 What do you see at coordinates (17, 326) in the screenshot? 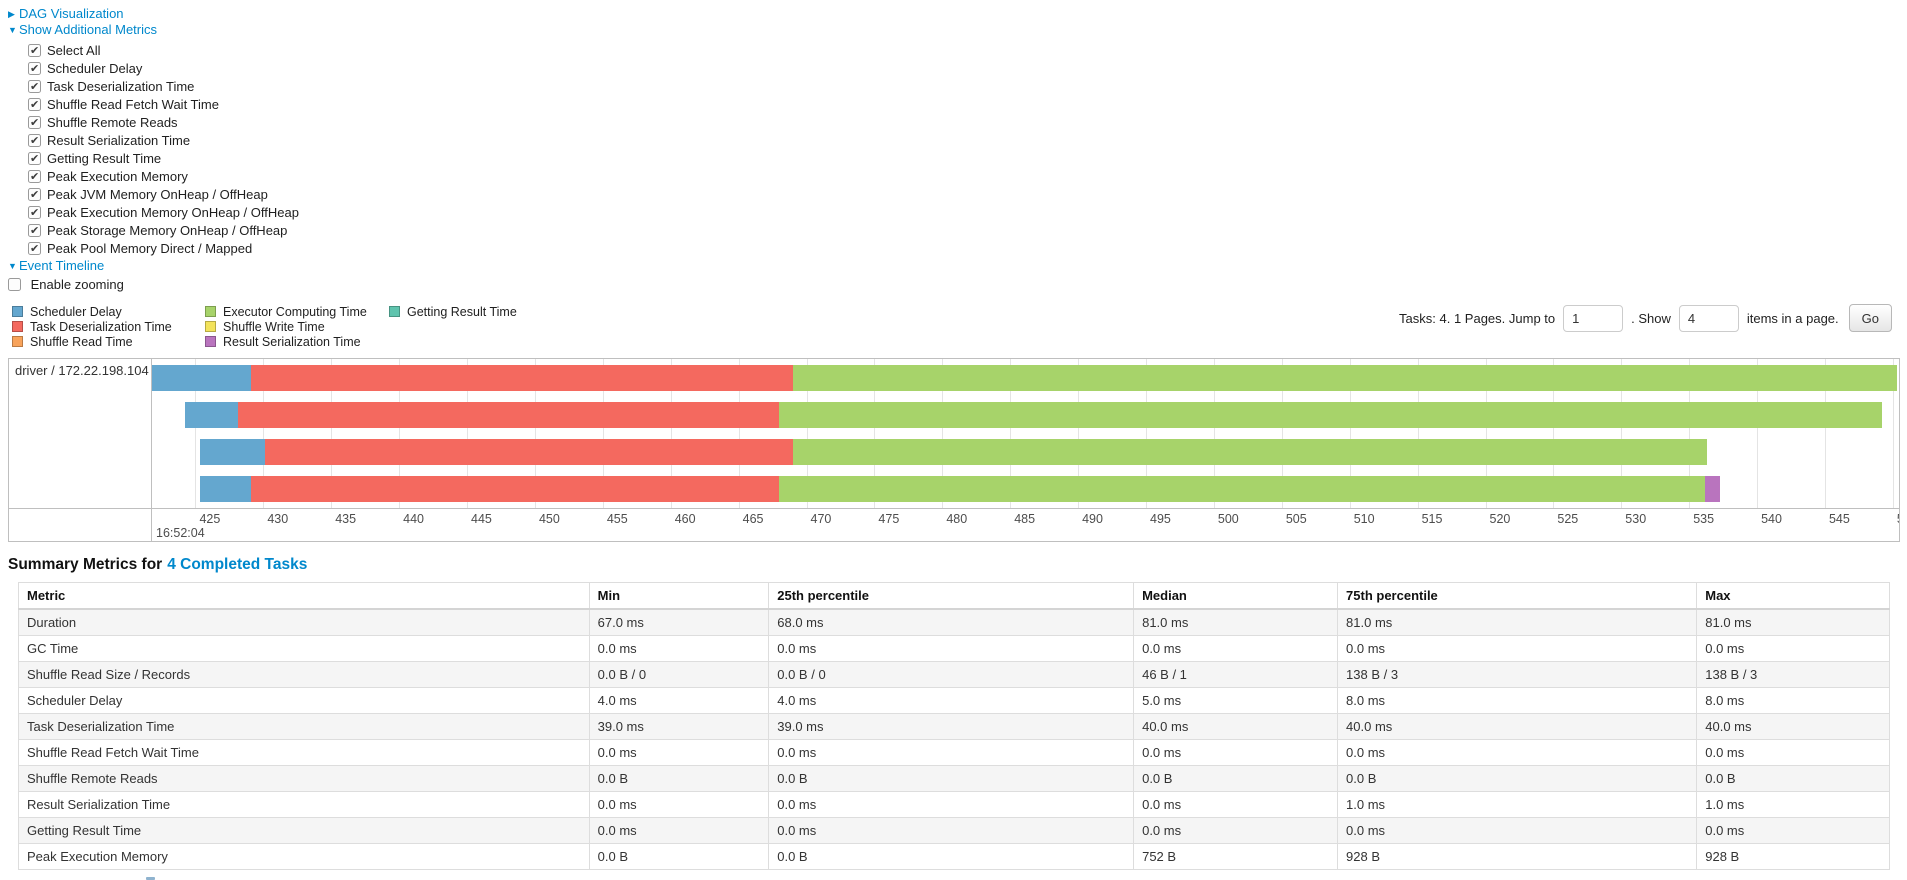
I see `legend-swatch-icon` at bounding box center [17, 326].